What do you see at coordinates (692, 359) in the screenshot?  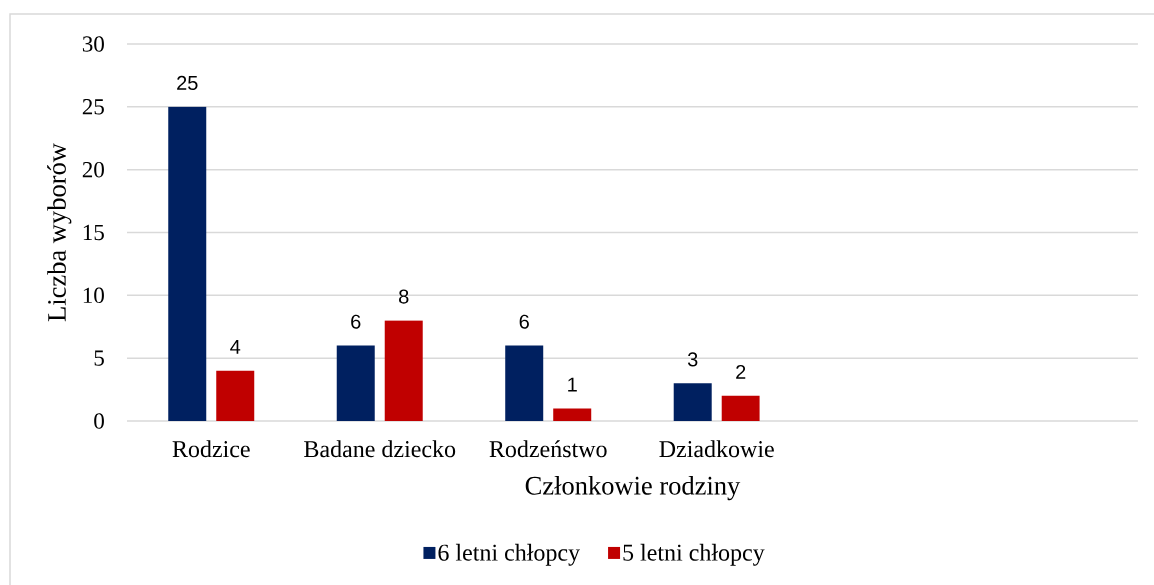 I see `data-label: 3` at bounding box center [692, 359].